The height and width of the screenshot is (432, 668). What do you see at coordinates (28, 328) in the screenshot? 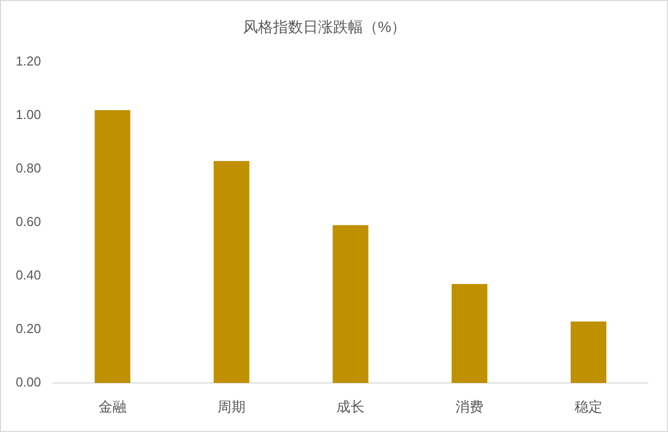
I see `y-tick-label: 0.20` at bounding box center [28, 328].